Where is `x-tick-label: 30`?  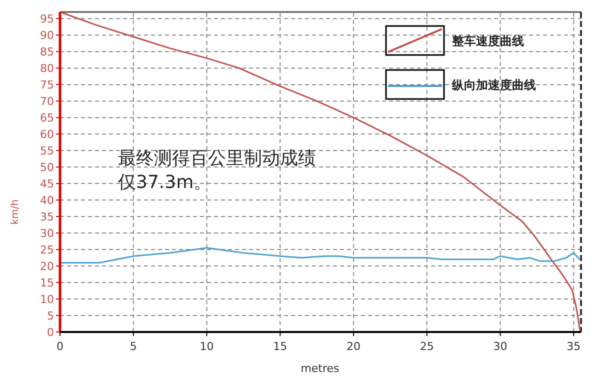
x-tick-label: 30 is located at coordinates (500, 346).